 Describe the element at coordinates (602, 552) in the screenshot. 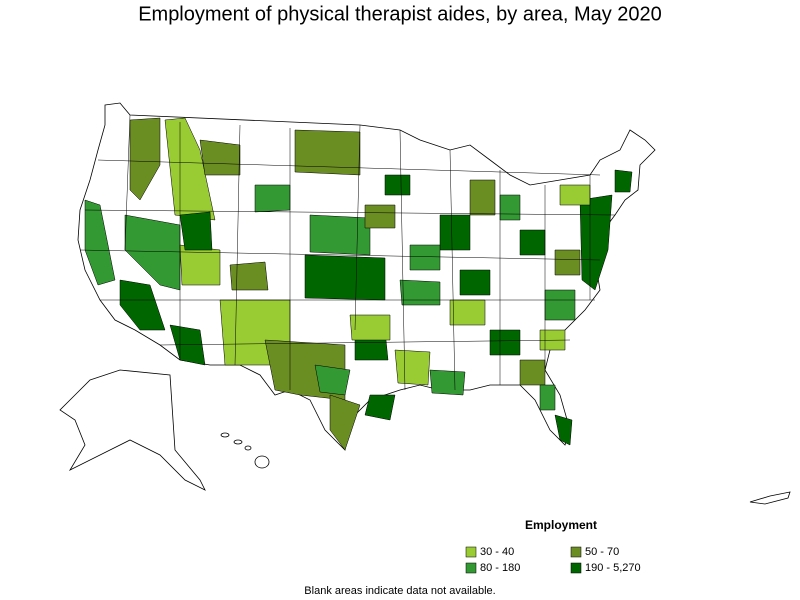

I see `legend-label: 50 - 70` at that location.